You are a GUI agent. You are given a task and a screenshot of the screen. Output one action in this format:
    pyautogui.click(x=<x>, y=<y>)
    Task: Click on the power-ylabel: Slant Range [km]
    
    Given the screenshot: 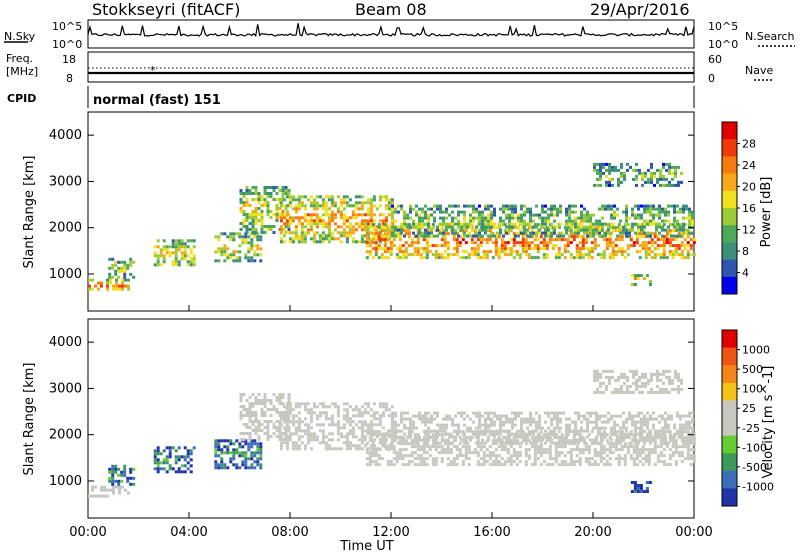 What is the action you would take?
    pyautogui.click(x=29, y=212)
    